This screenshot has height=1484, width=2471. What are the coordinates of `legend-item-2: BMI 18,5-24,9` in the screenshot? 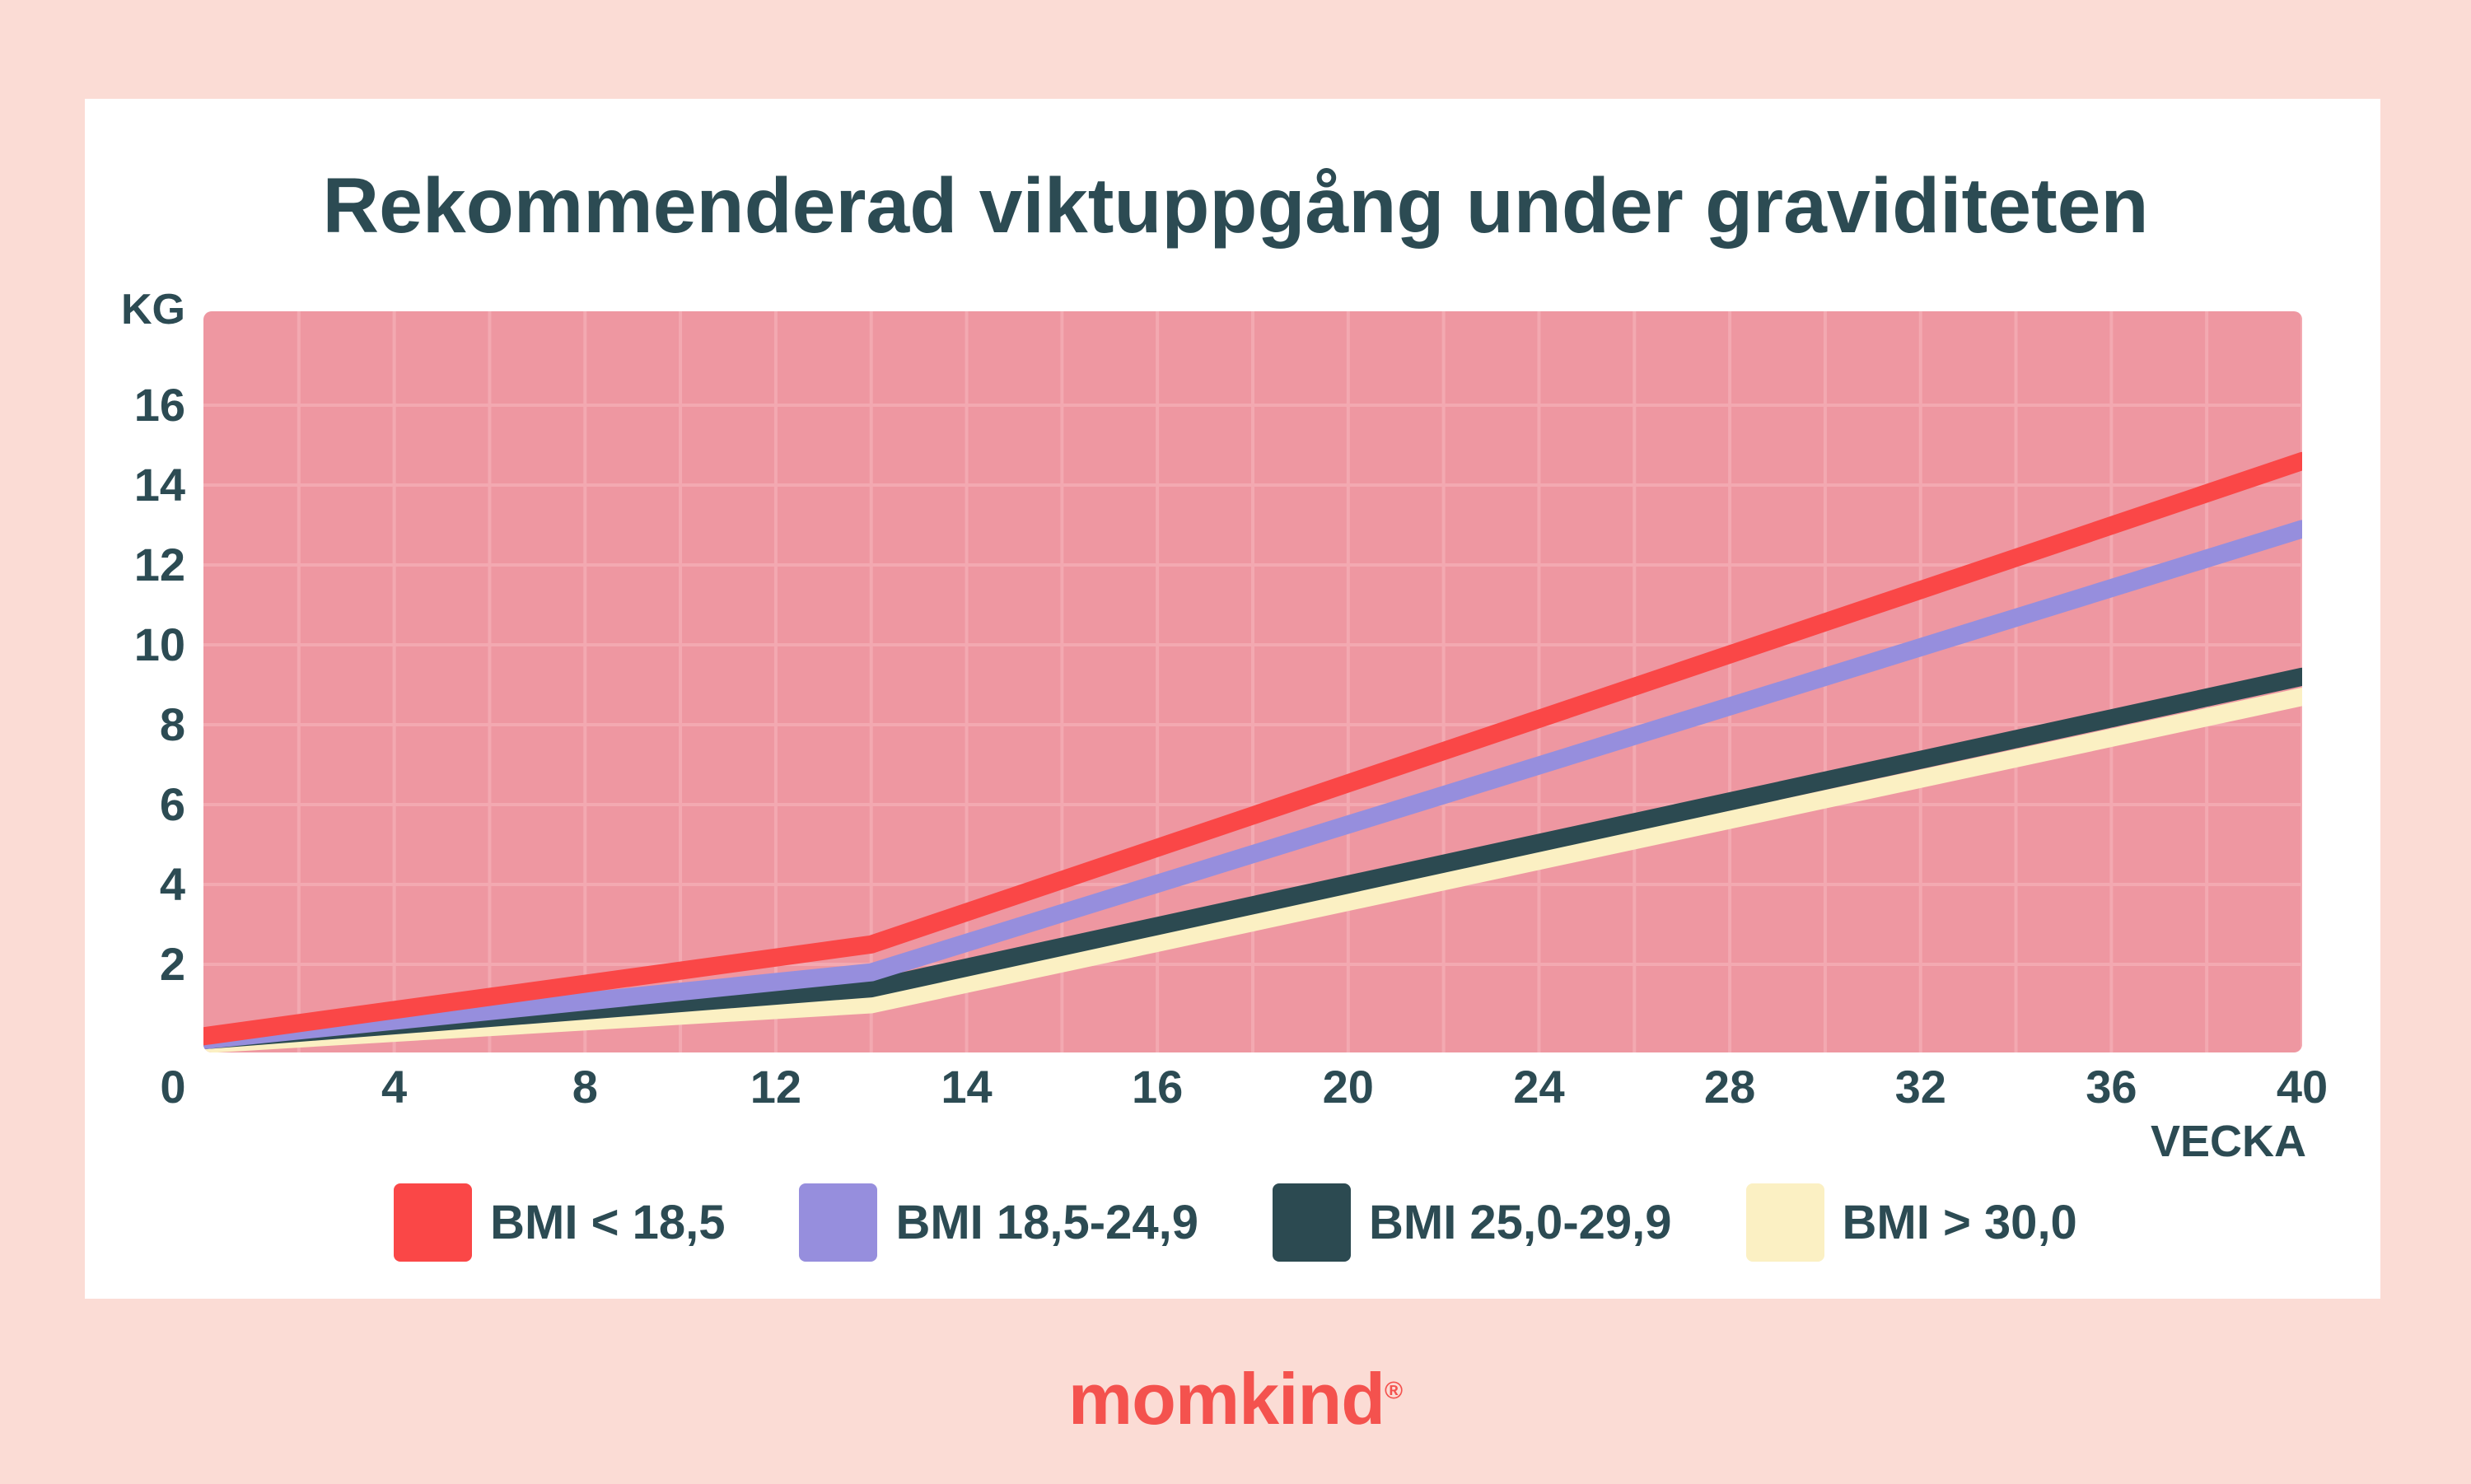 It's located at (998, 1222).